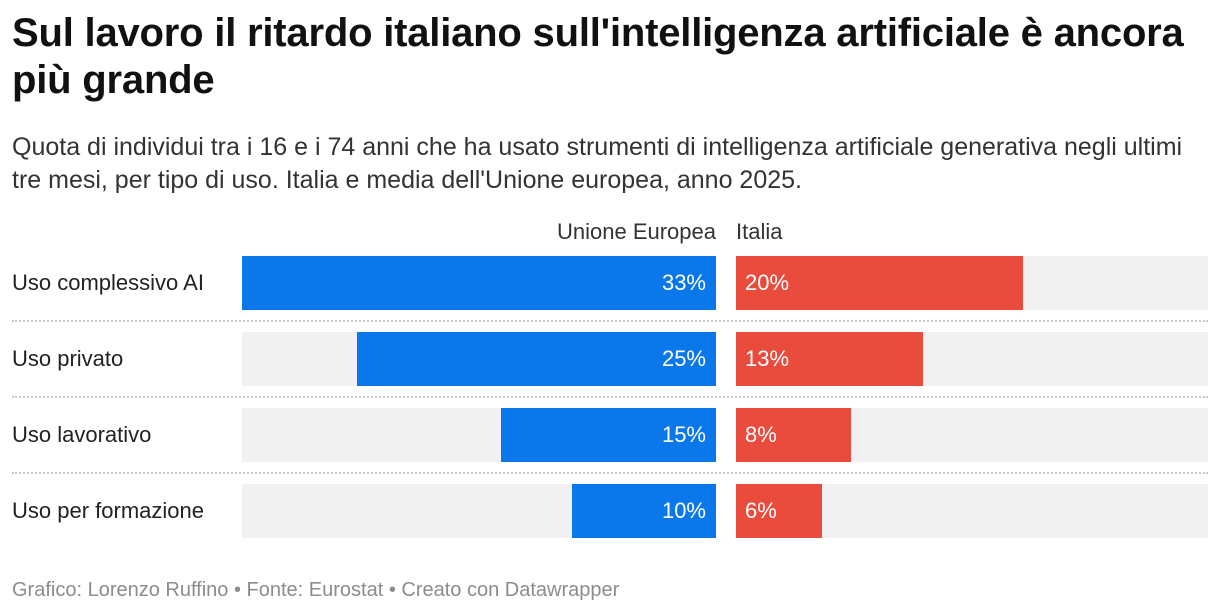 The image size is (1220, 614). I want to click on legend-eu: Unione Europea, so click(636, 231).